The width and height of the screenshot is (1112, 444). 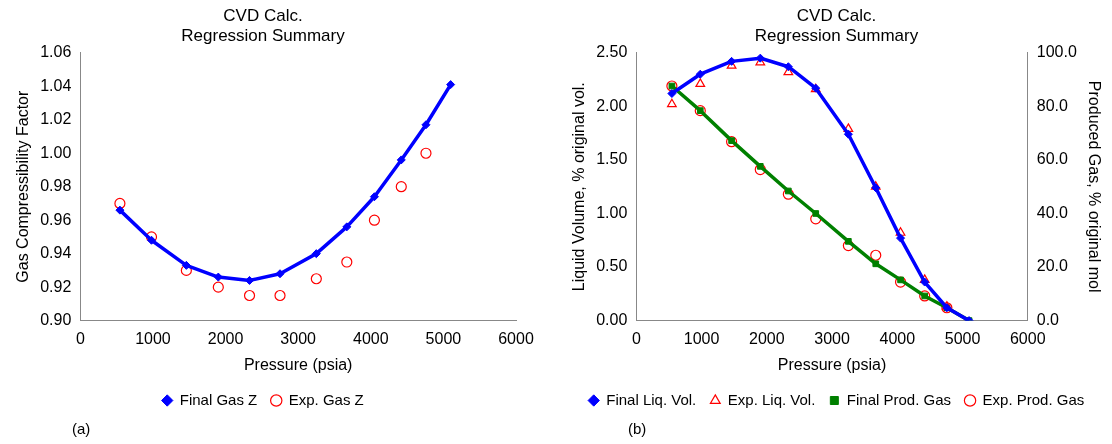 What do you see at coordinates (1052, 105) in the screenshot?
I see `y2-tick-label: 80.0` at bounding box center [1052, 105].